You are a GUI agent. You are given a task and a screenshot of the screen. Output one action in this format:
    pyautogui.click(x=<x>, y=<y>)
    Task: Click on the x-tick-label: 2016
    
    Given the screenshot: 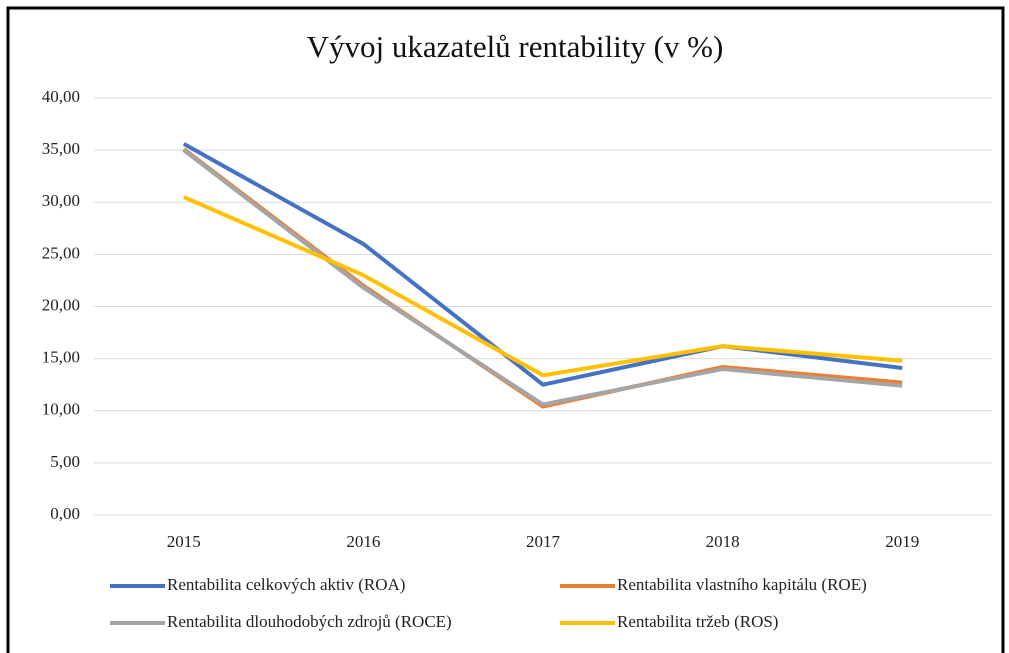 What is the action you would take?
    pyautogui.click(x=363, y=541)
    